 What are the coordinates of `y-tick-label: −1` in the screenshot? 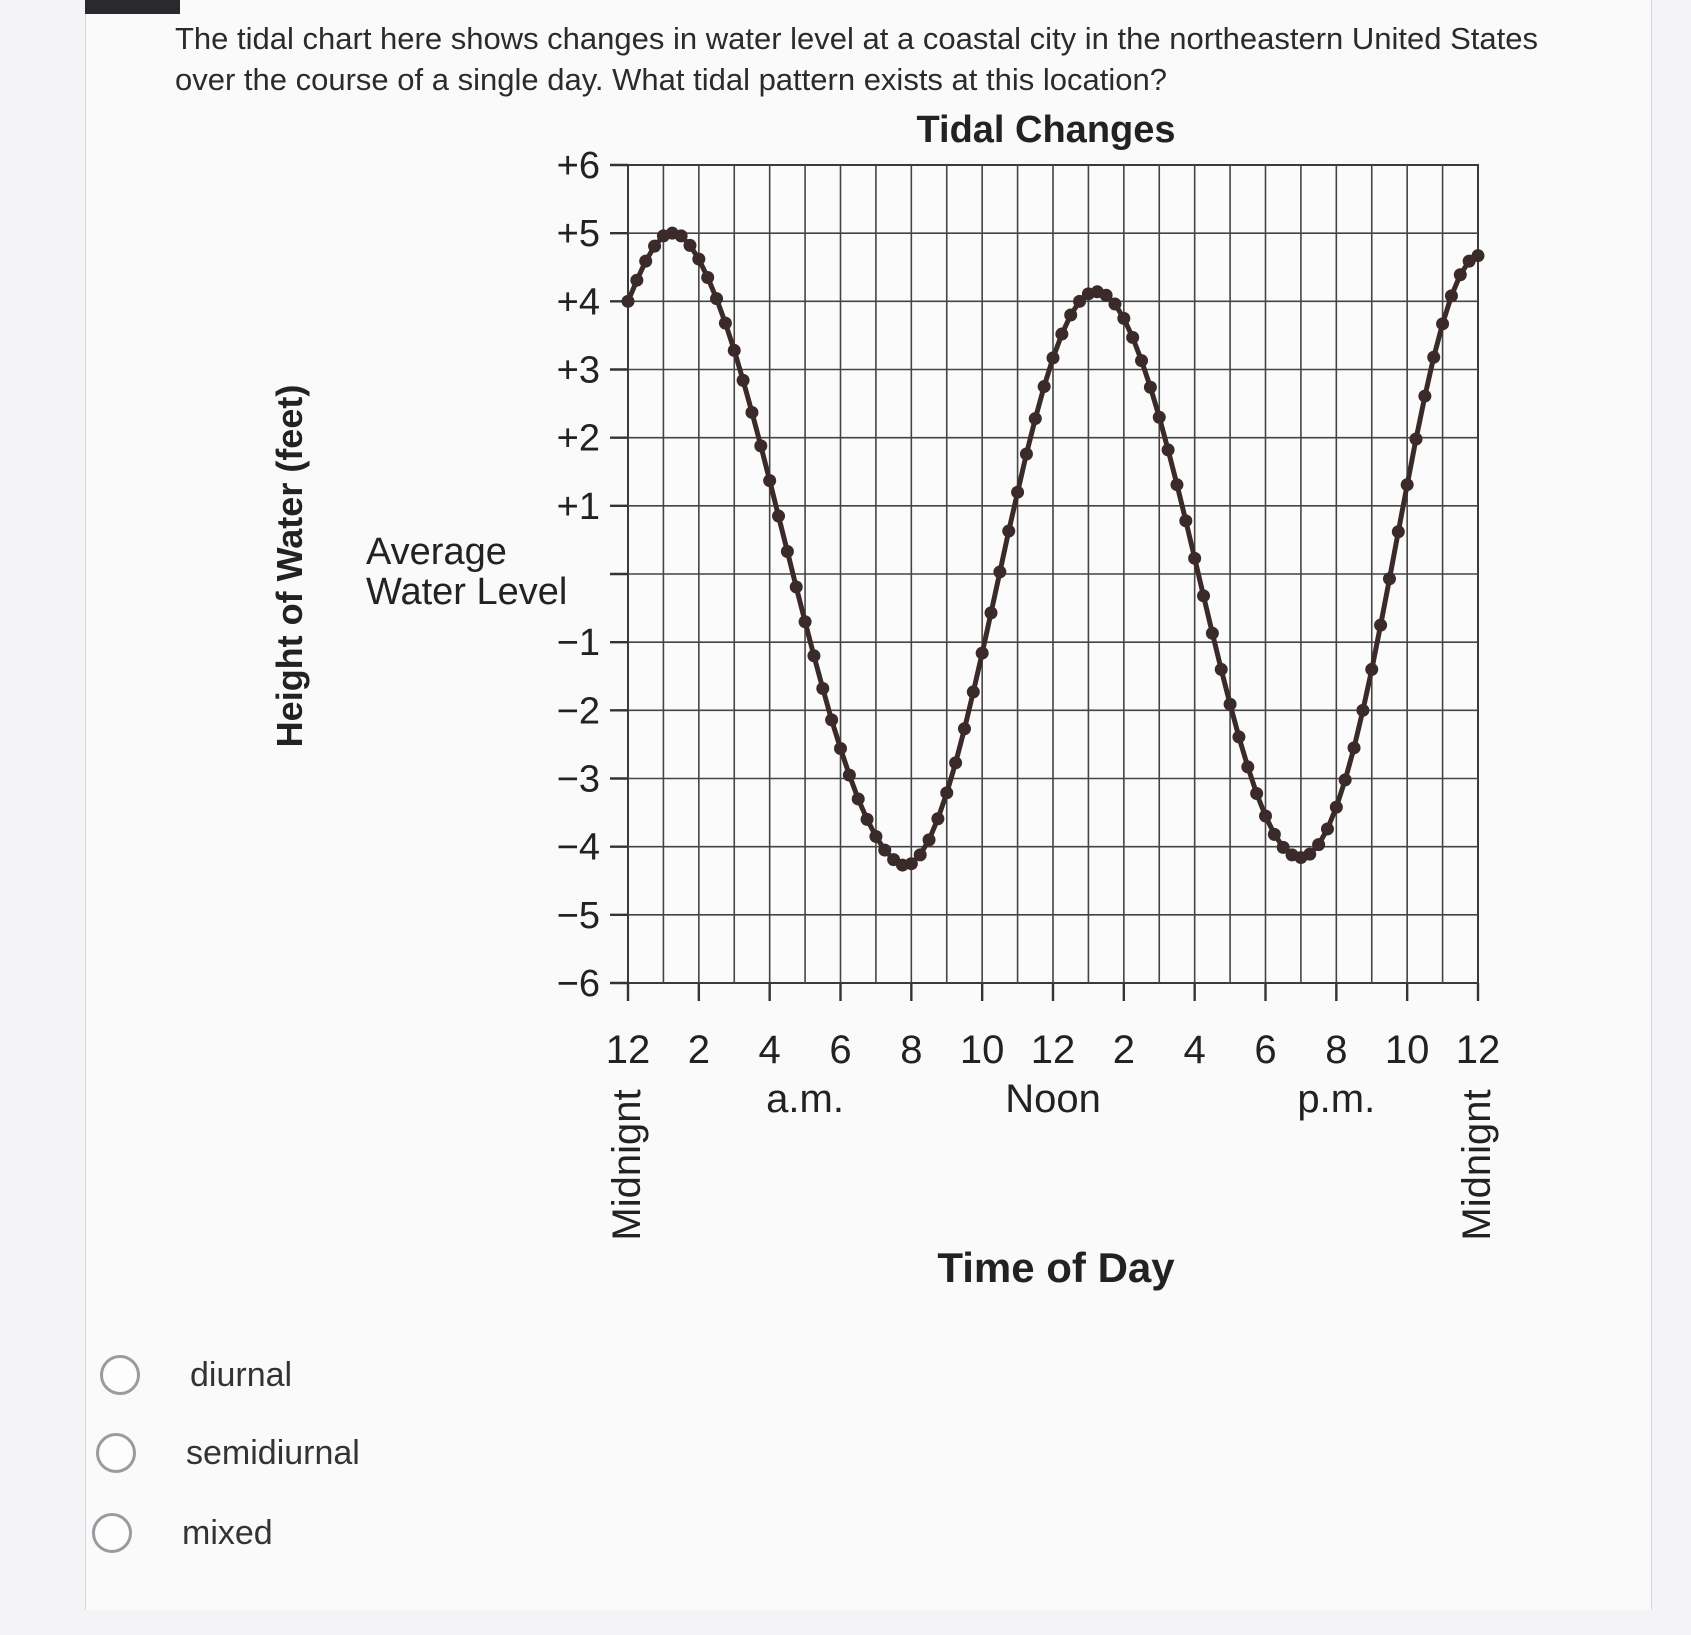 It's located at (578, 643).